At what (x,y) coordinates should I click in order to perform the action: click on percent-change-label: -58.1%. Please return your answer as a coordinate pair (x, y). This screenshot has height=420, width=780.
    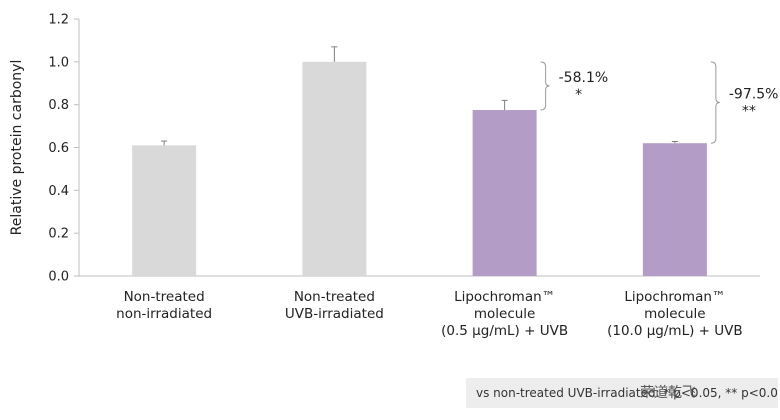
    Looking at the image, I should click on (584, 78).